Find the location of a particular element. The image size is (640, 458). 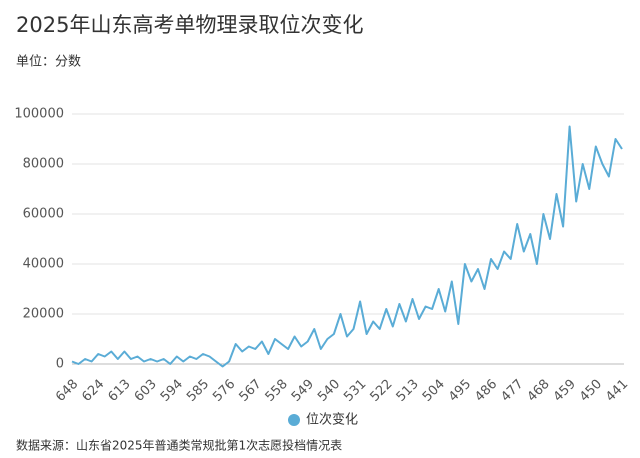

source-note: 数据来源：山东省2025年普通类常规批第1次志愿投档情况表 is located at coordinates (179, 445).